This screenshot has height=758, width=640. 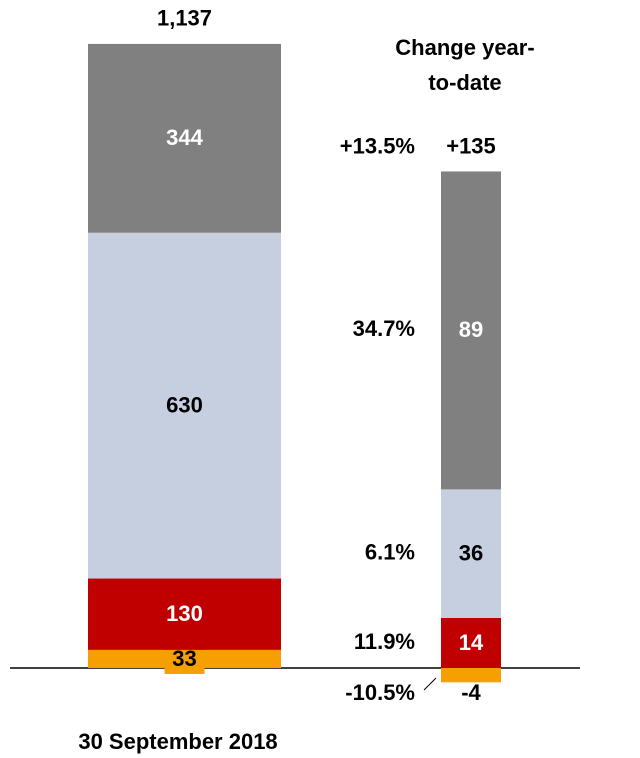 I want to click on label-box, so click(x=184, y=659).